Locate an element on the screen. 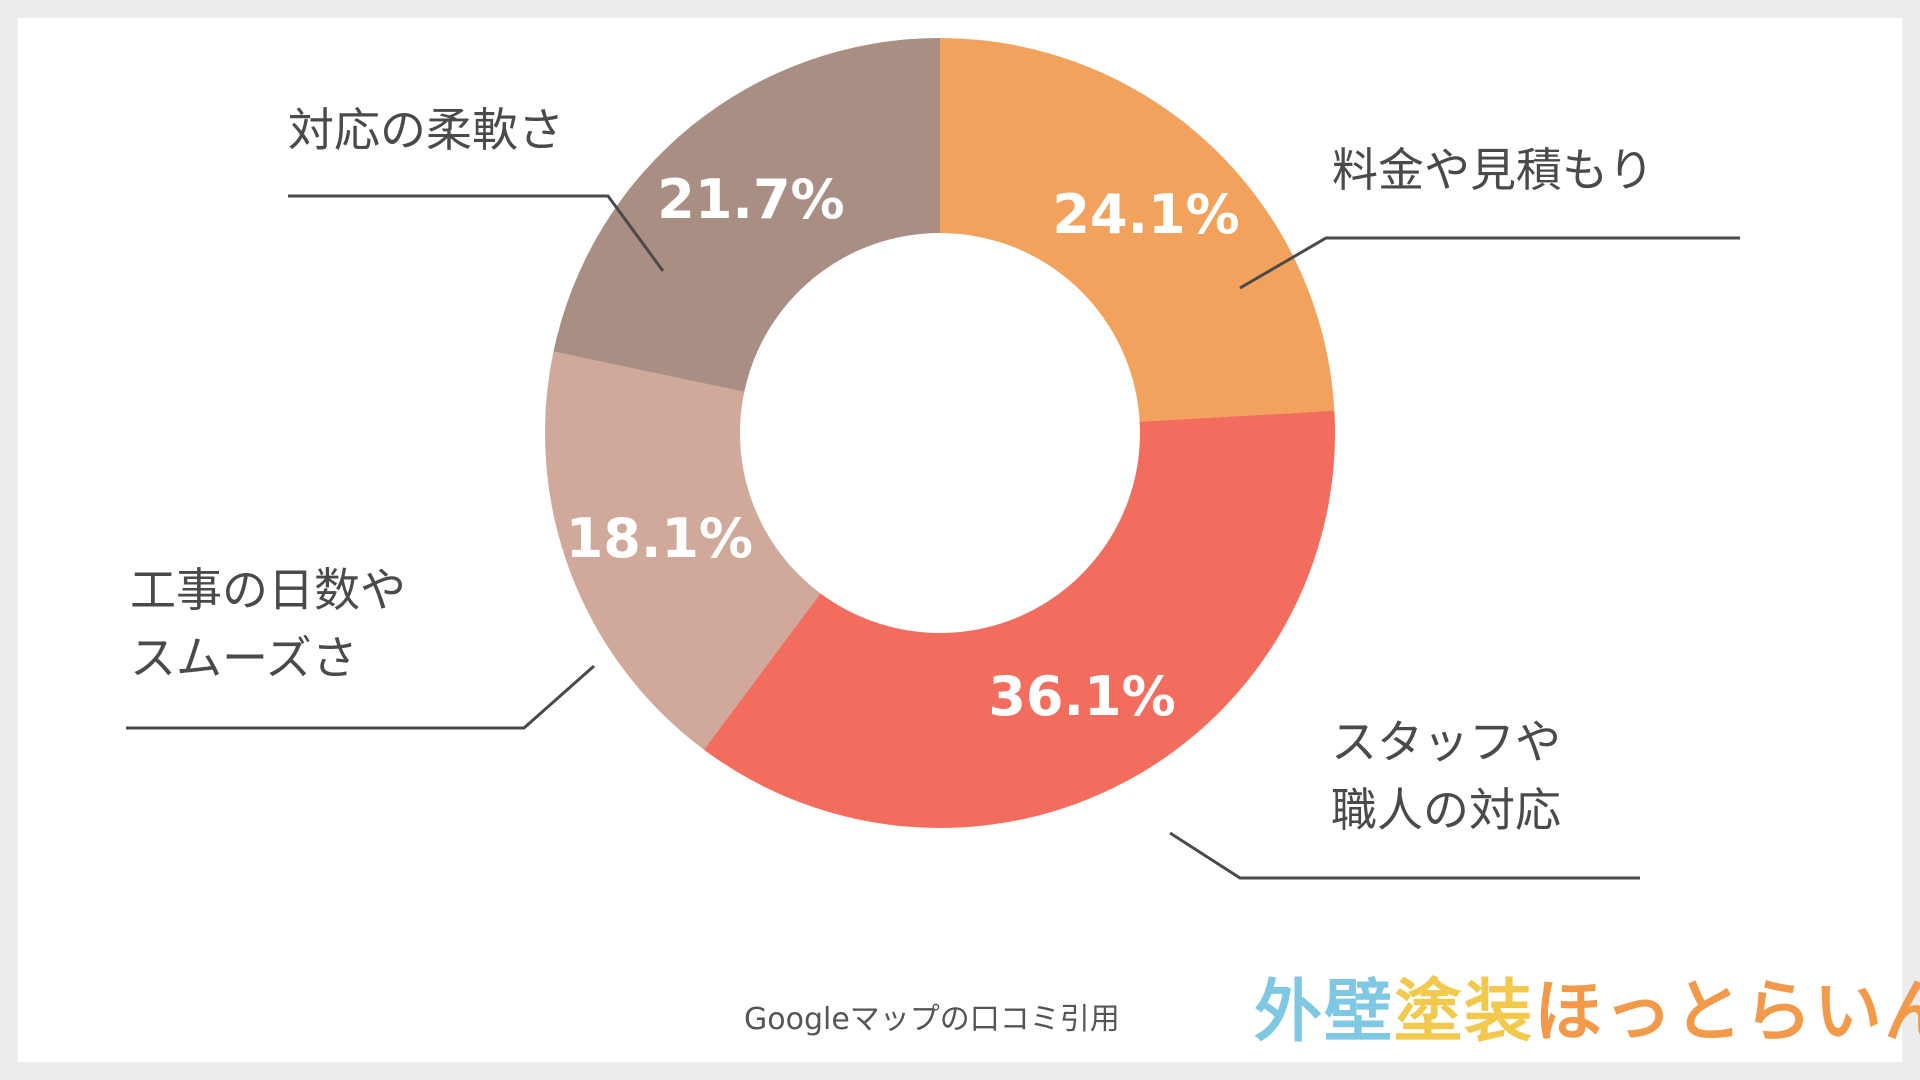  brand-logo: 外壁塗装ほっとらいん is located at coordinates (1587, 1005).